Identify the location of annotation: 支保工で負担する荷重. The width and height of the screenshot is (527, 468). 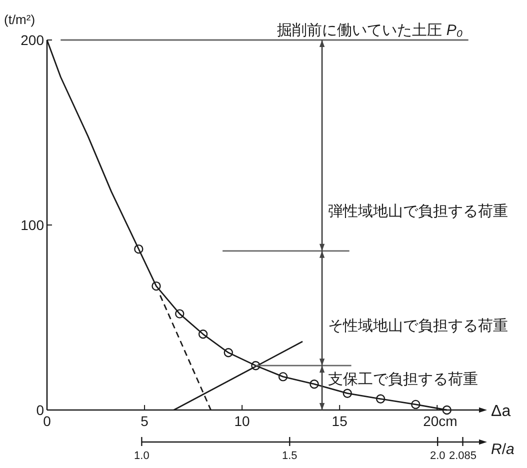
(403, 379).